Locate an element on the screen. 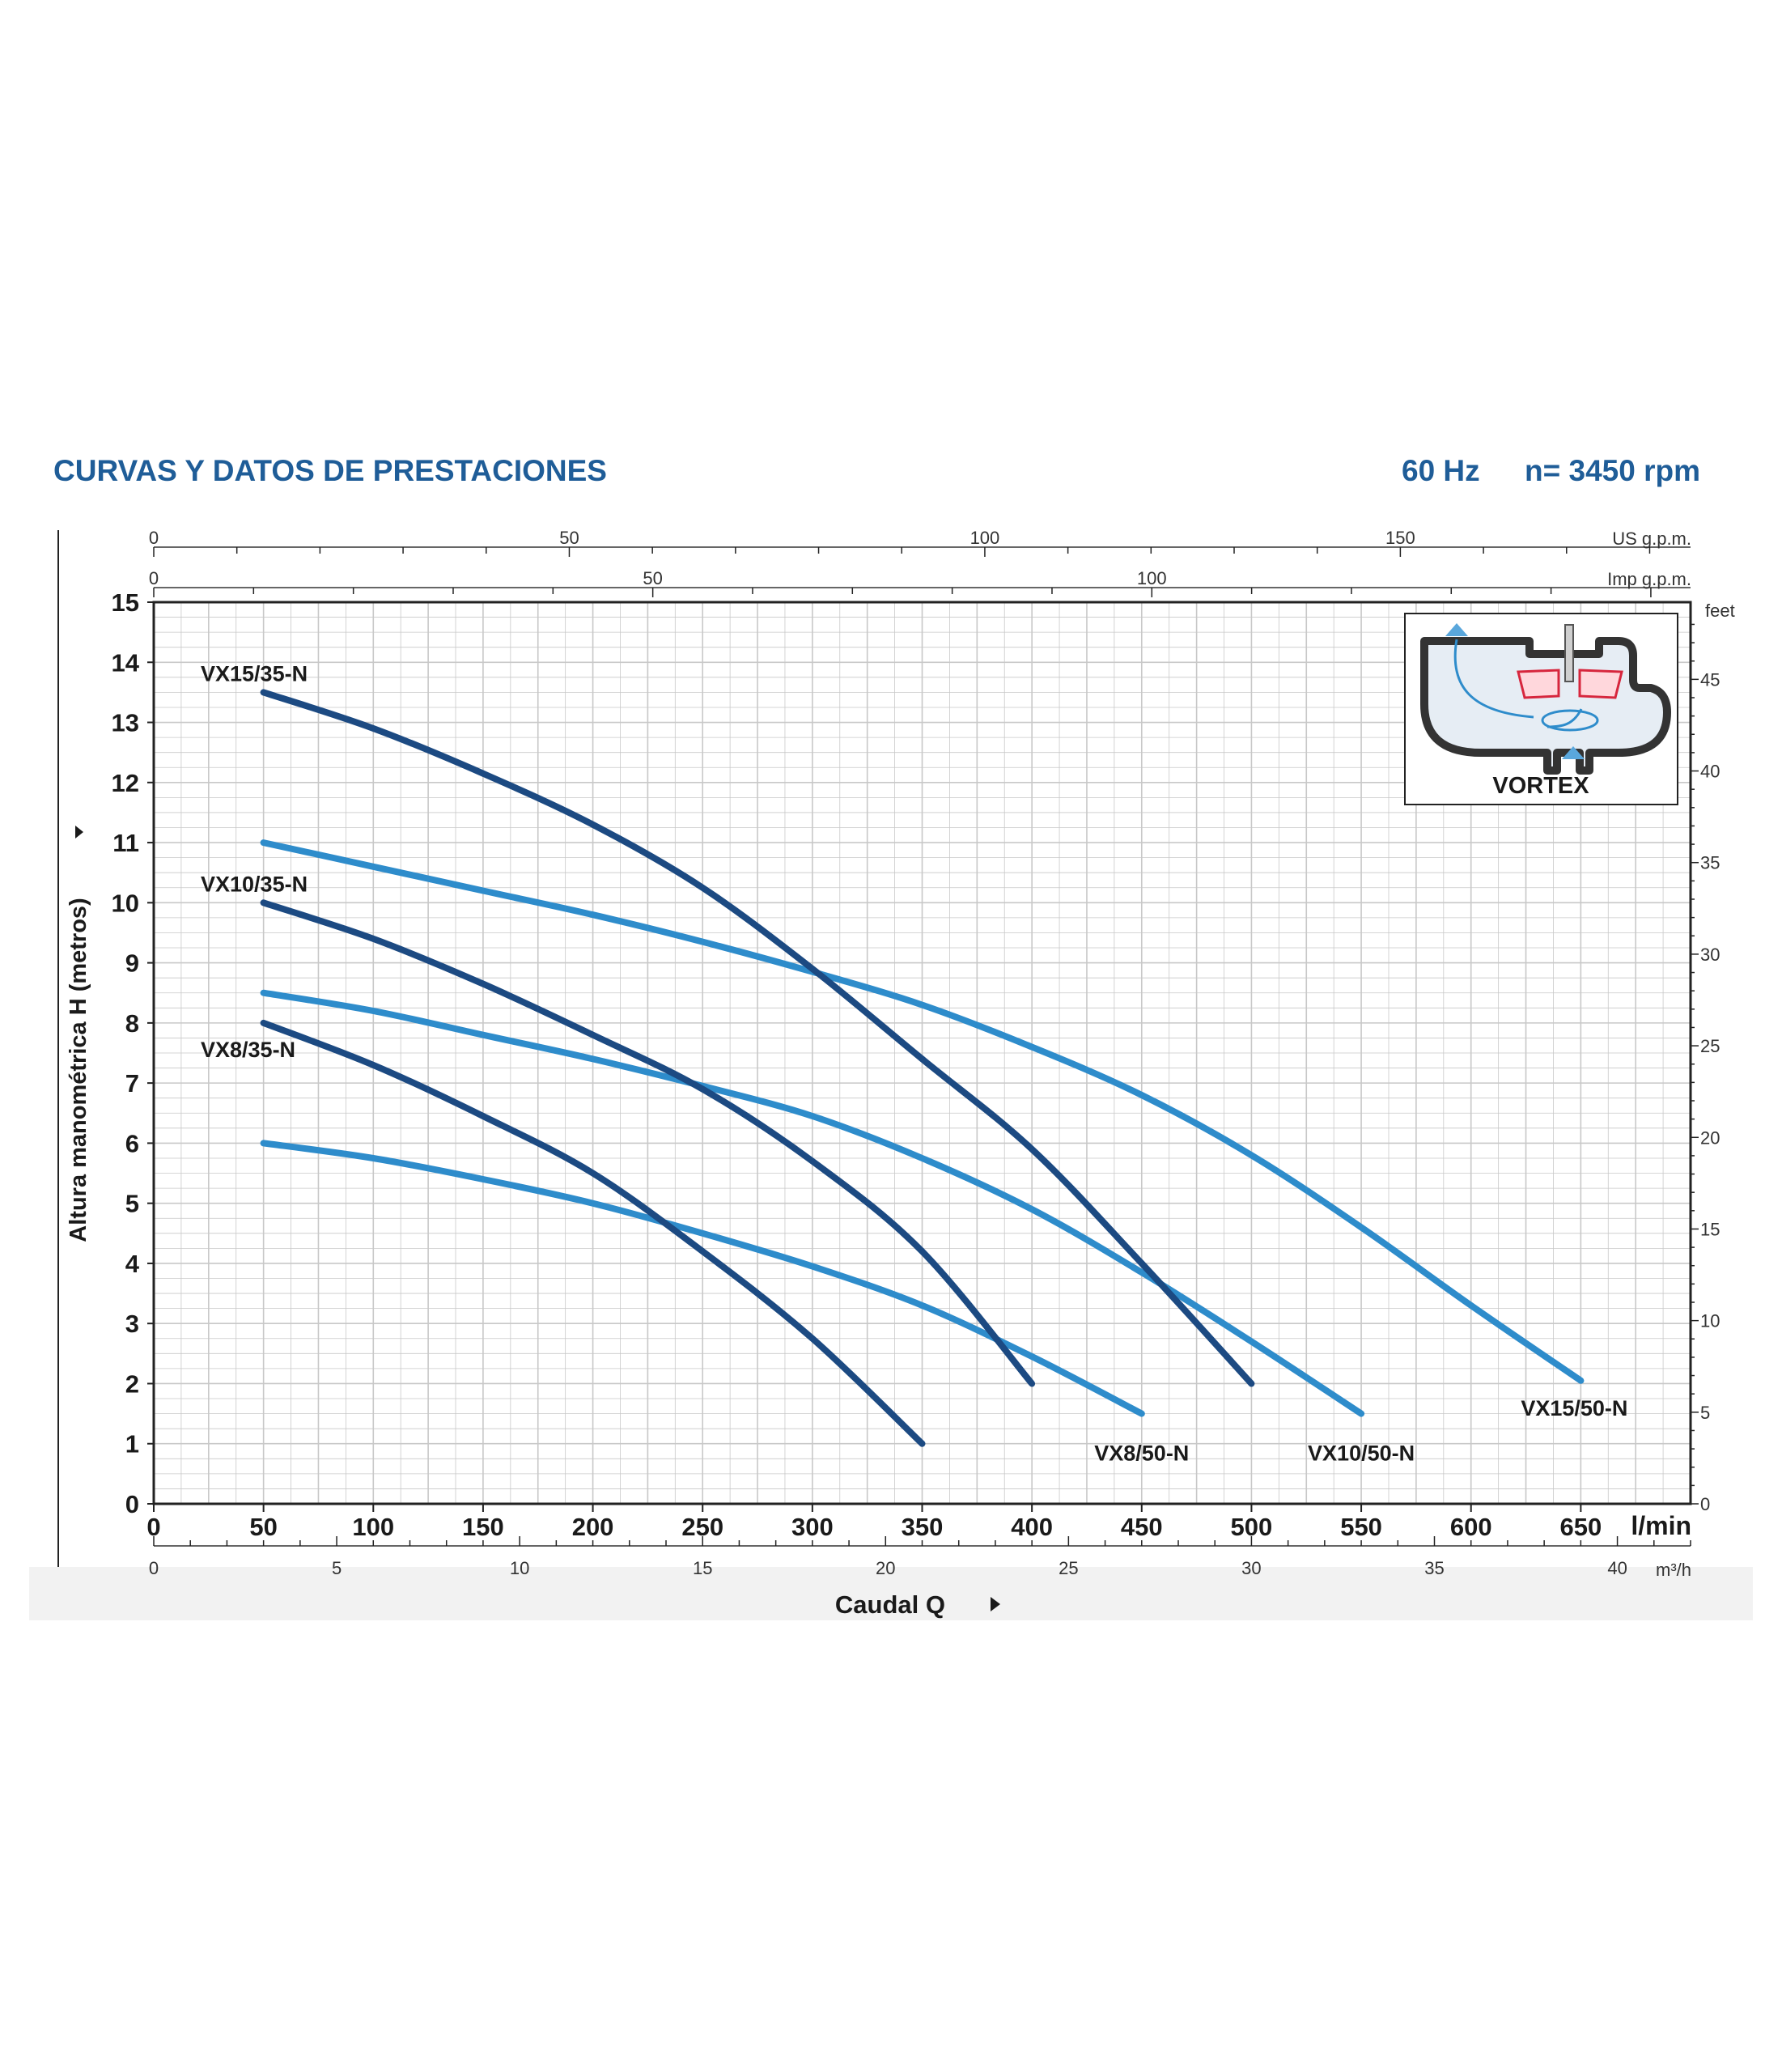 The image size is (1782, 2072). x-tick-label: 200 is located at coordinates (593, 1527).